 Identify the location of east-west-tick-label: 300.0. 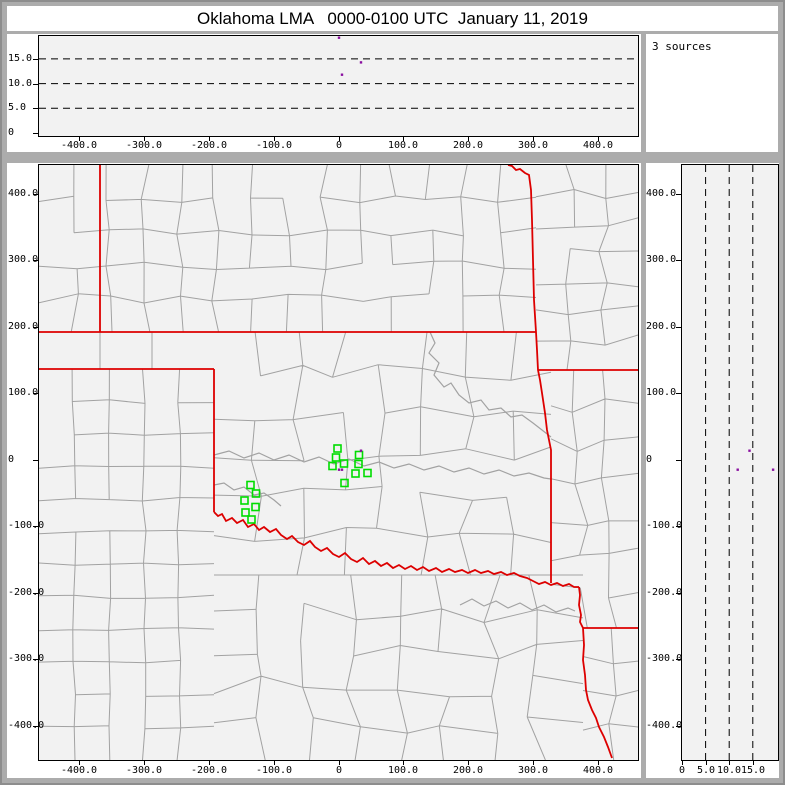
(533, 770).